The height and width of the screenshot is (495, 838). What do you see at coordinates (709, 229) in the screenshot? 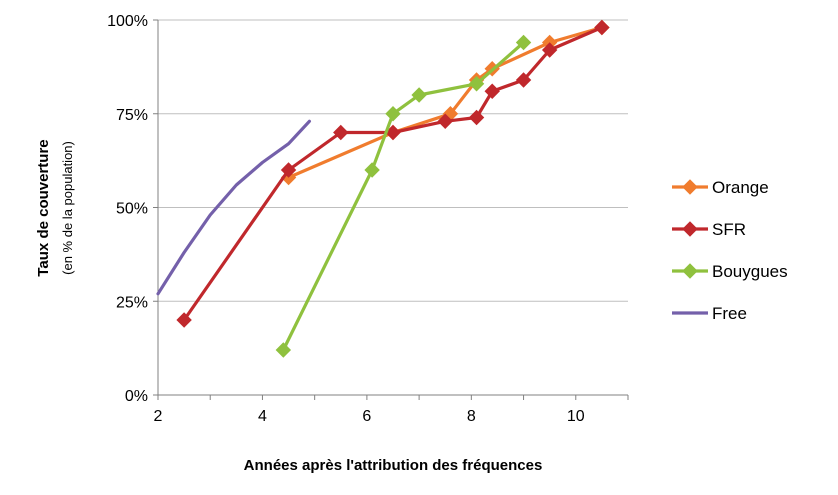
I see `legend-item-sfr: SFR` at bounding box center [709, 229].